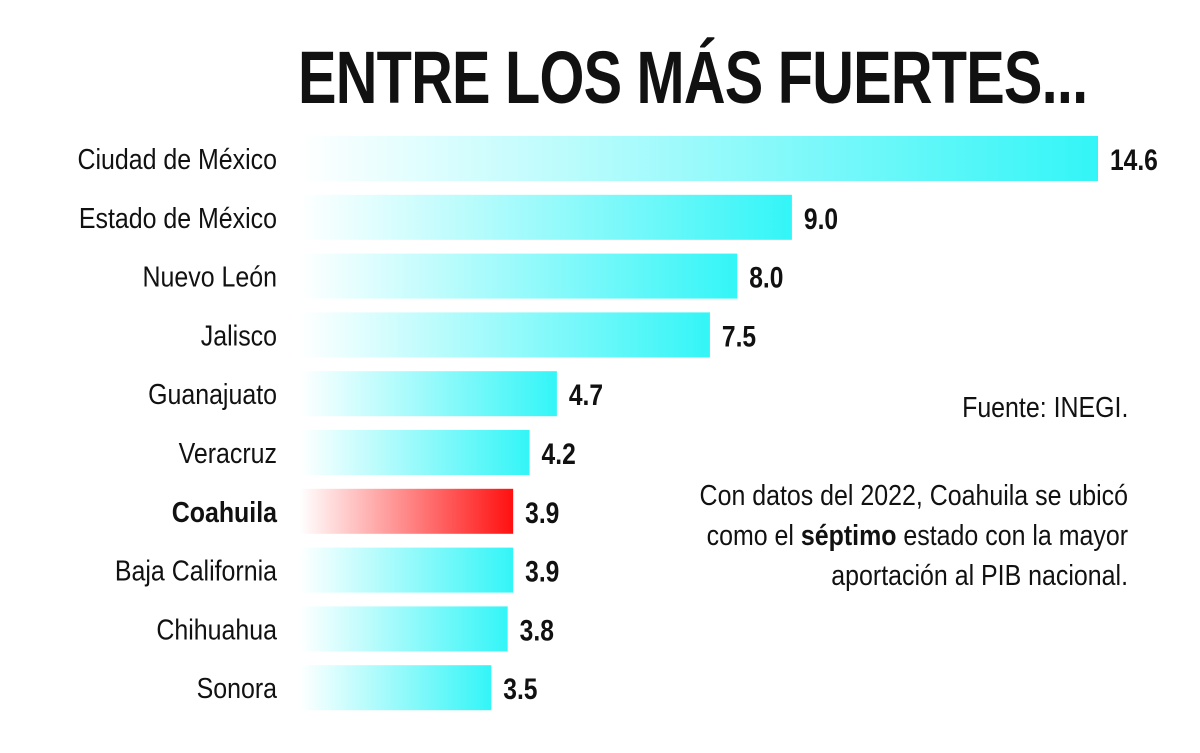 Image resolution: width=1200 pixels, height=753 pixels. Describe the element at coordinates (415, 452) in the screenshot. I see `bar-veracruz` at that location.